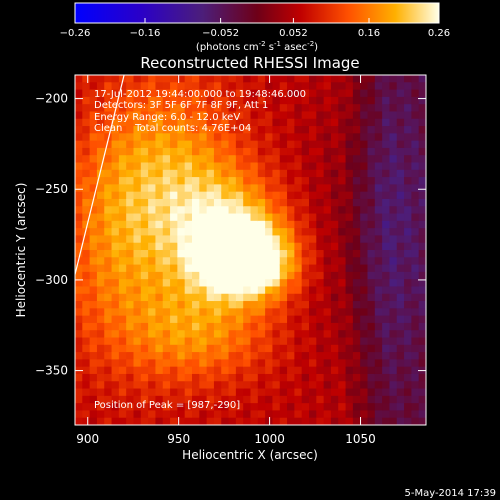 Image resolution: width=500 pixels, height=500 pixels. What do you see at coordinates (369, 33) in the screenshot?
I see `colorbar-tick-label: 0.16` at bounding box center [369, 33].